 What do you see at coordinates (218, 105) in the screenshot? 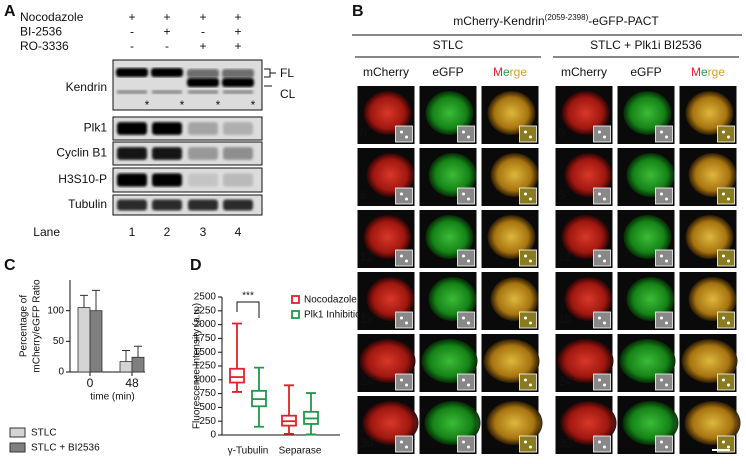
I see `asterisk: *` at bounding box center [218, 105].